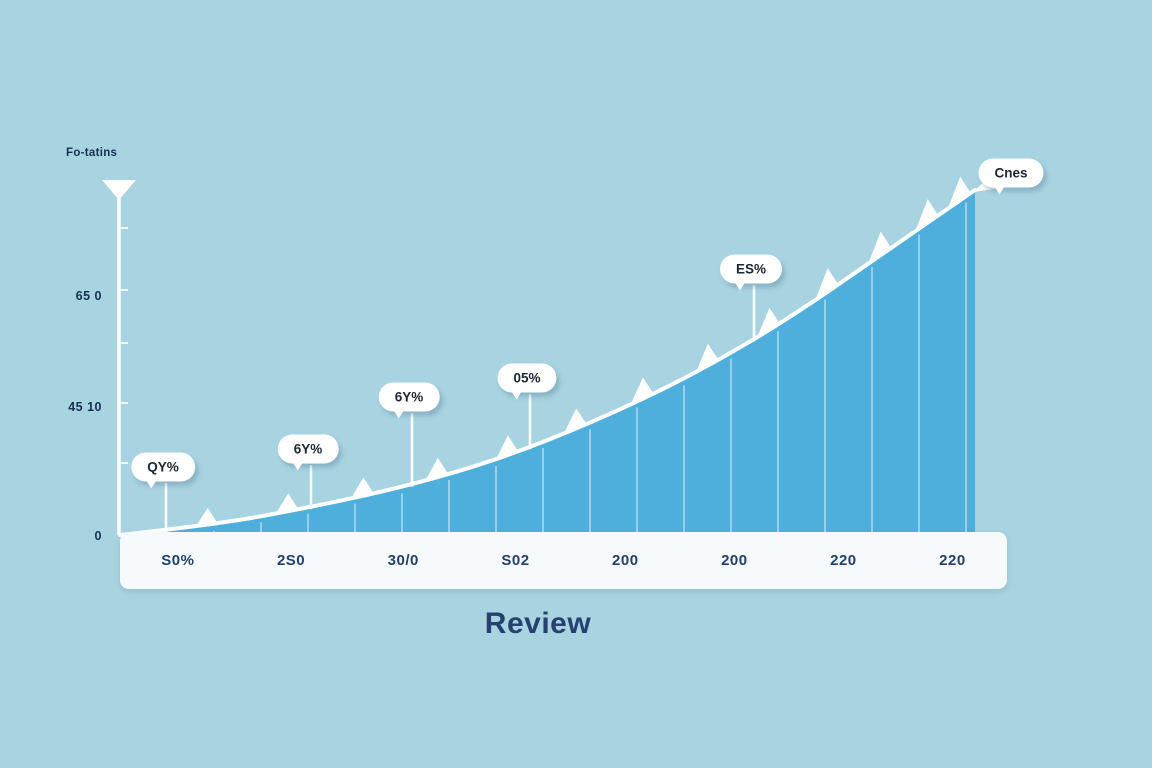 Image resolution: width=1152 pixels, height=768 pixels. Describe the element at coordinates (515, 560) in the screenshot. I see `x-axis-label: S02` at that location.